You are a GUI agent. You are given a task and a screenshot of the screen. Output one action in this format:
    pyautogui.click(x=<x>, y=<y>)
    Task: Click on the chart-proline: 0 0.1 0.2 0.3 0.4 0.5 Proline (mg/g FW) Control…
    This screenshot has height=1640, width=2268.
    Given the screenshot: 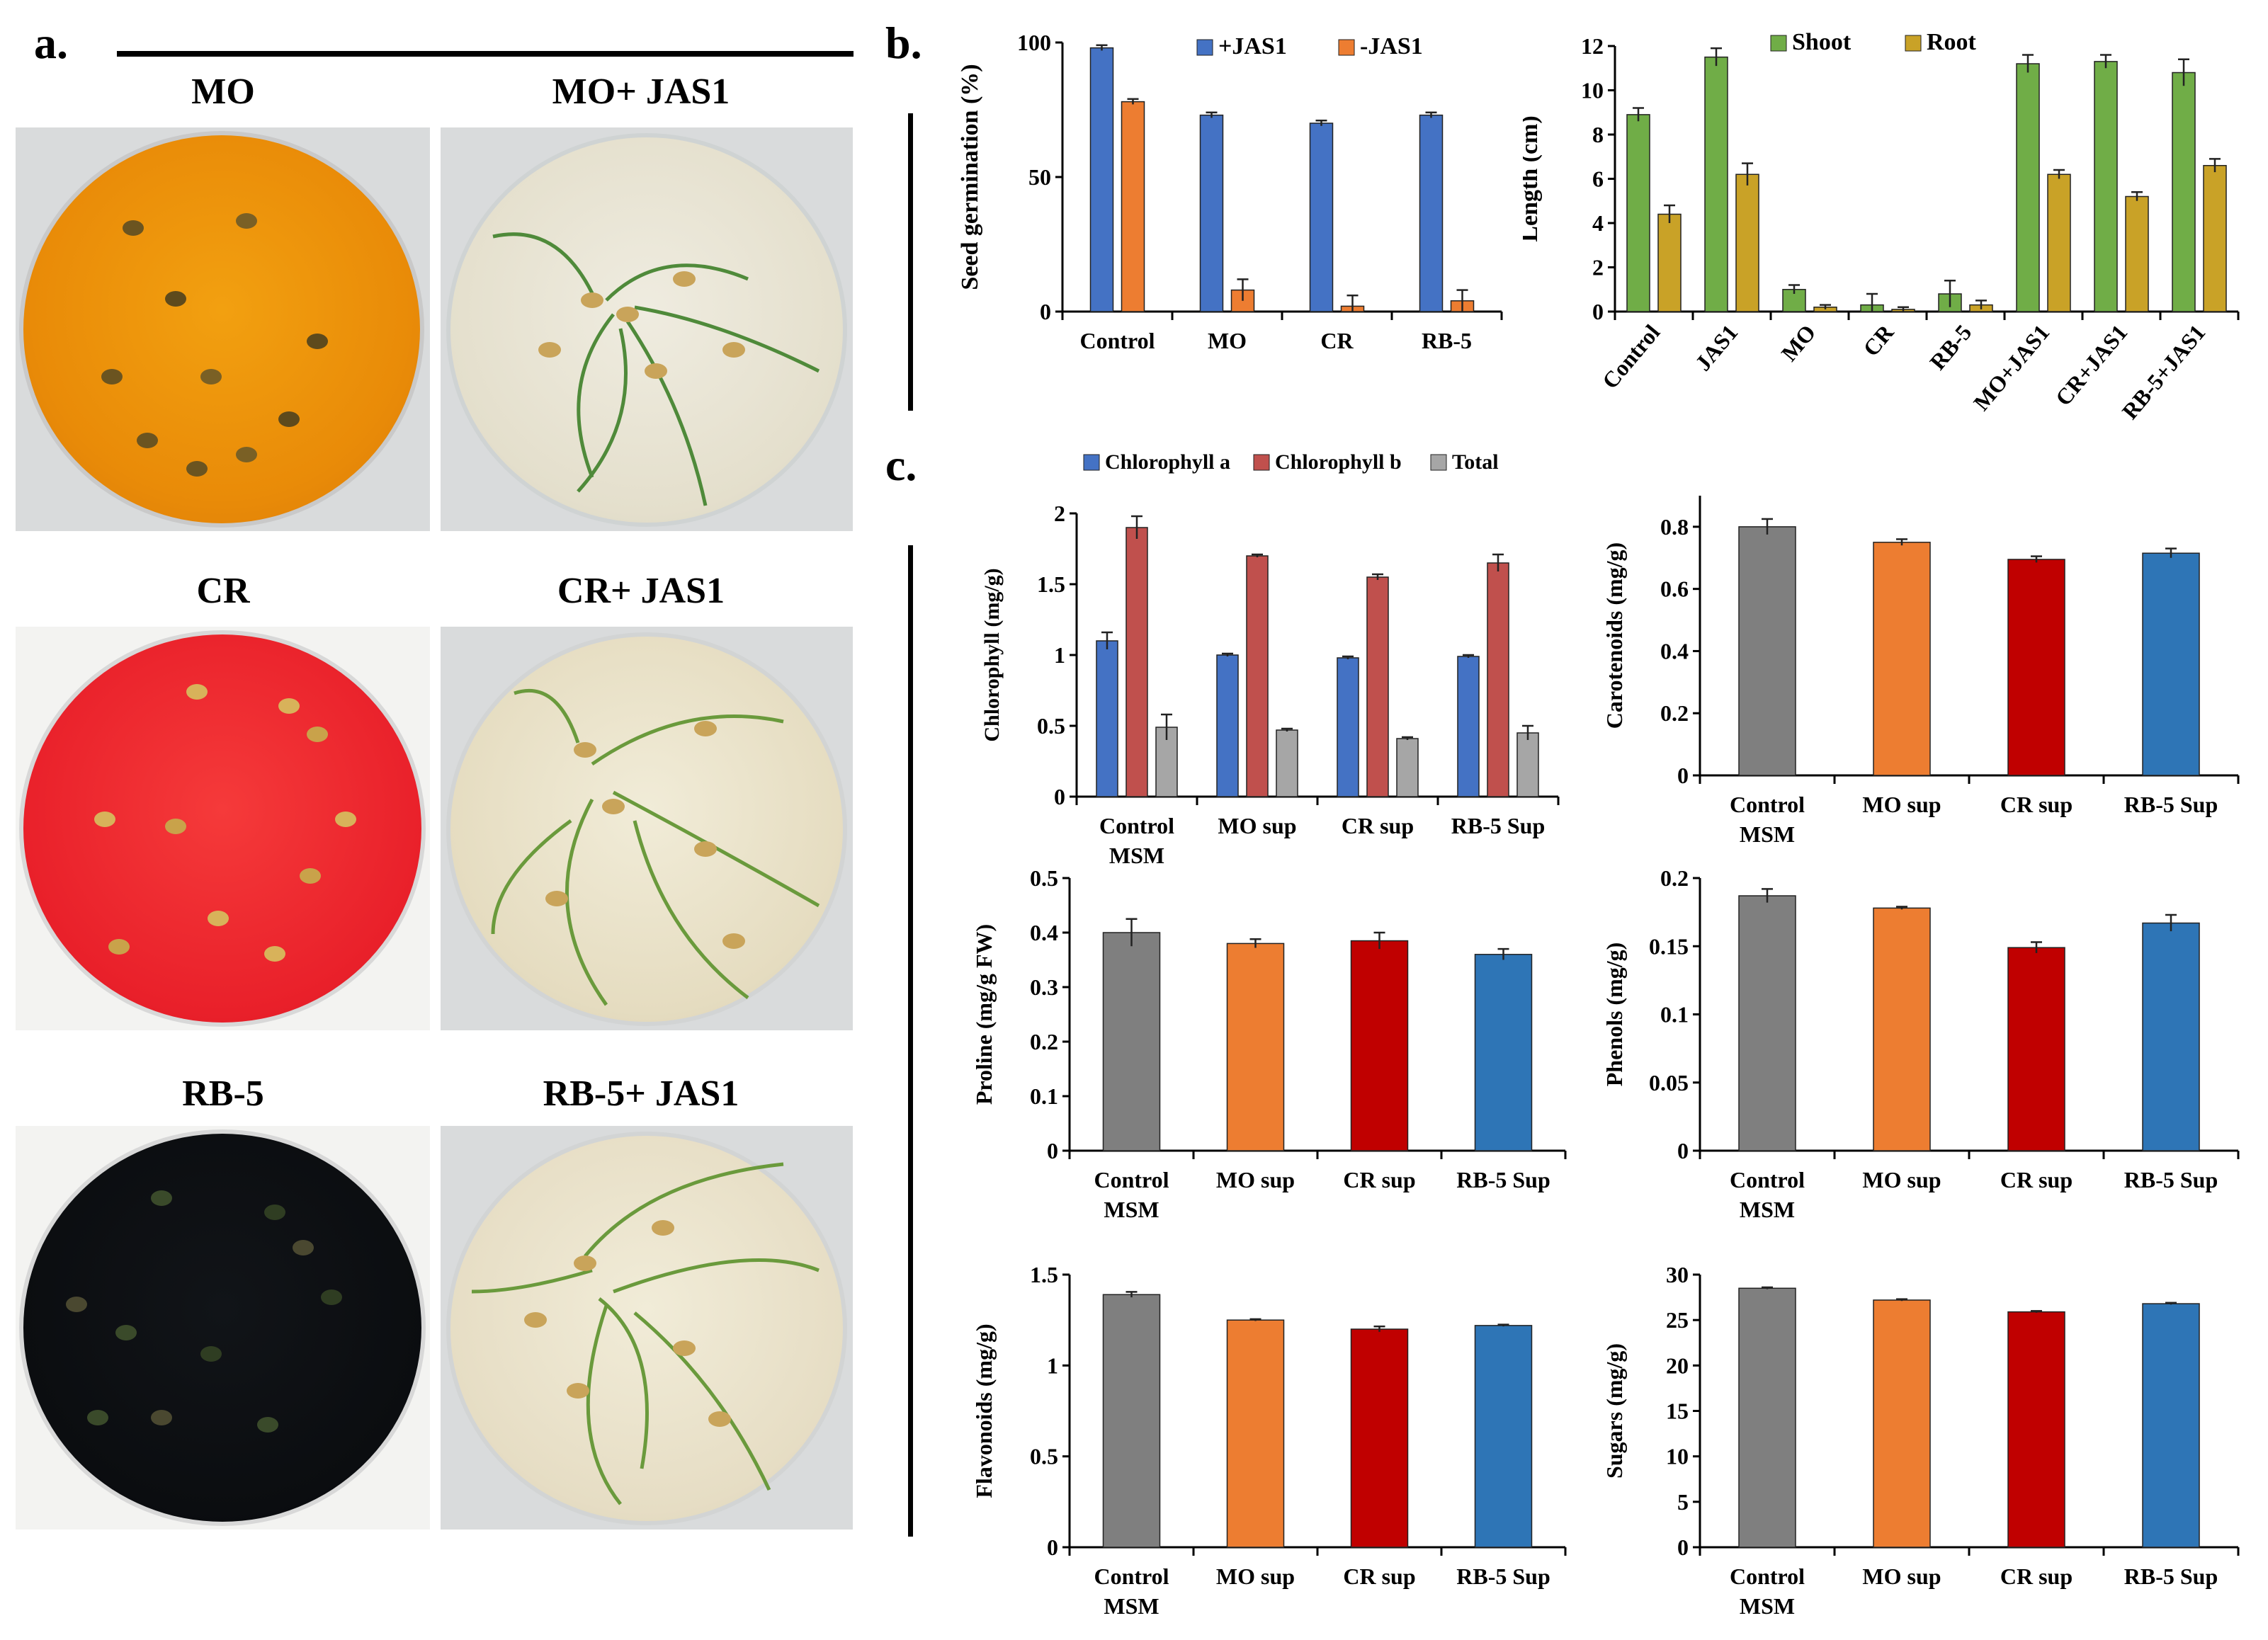 What is the action you would take?
    pyautogui.click(x=1269, y=1043)
    